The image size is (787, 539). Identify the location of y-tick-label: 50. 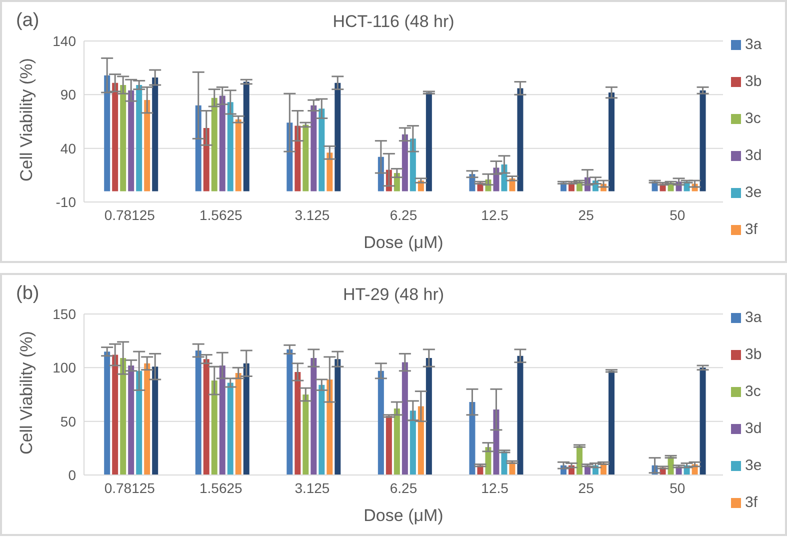
(68, 421).